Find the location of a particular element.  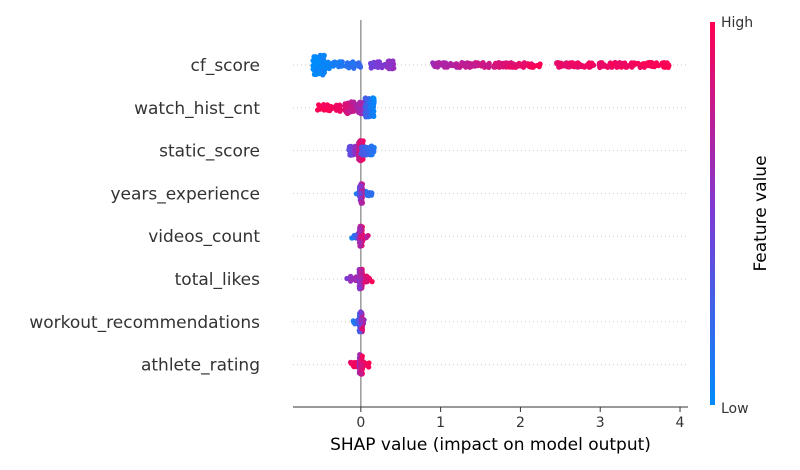

x-ticks: 0 1 2 3 4 is located at coordinates (520, 419).